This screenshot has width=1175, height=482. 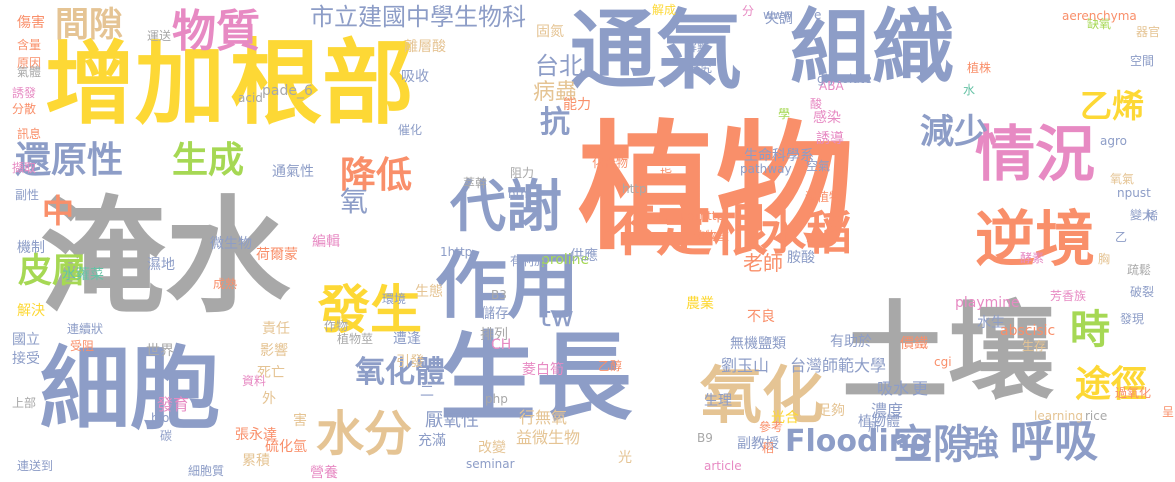 What do you see at coordinates (29, 72) in the screenshot?
I see `cloud-word: 氣體` at bounding box center [29, 72].